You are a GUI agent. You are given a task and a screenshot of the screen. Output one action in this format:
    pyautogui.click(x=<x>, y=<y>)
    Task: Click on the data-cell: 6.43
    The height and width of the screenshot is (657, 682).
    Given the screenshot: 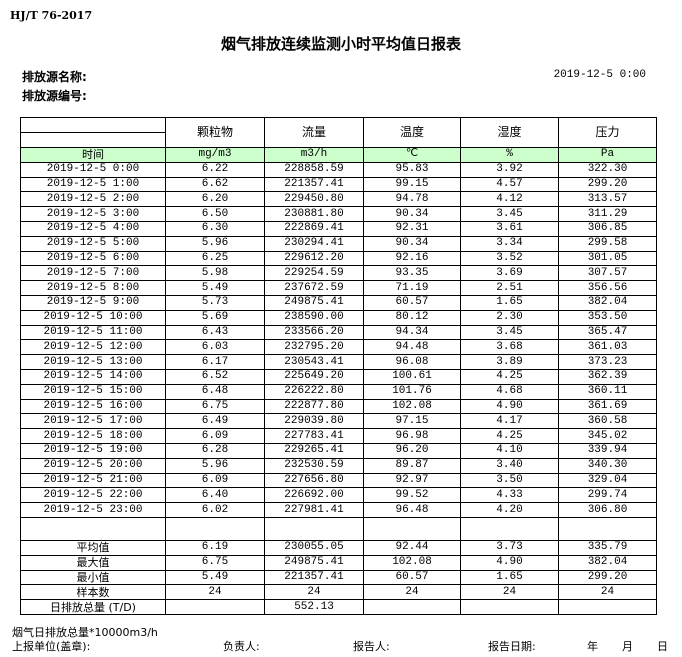 What is the action you would take?
    pyautogui.click(x=215, y=332)
    